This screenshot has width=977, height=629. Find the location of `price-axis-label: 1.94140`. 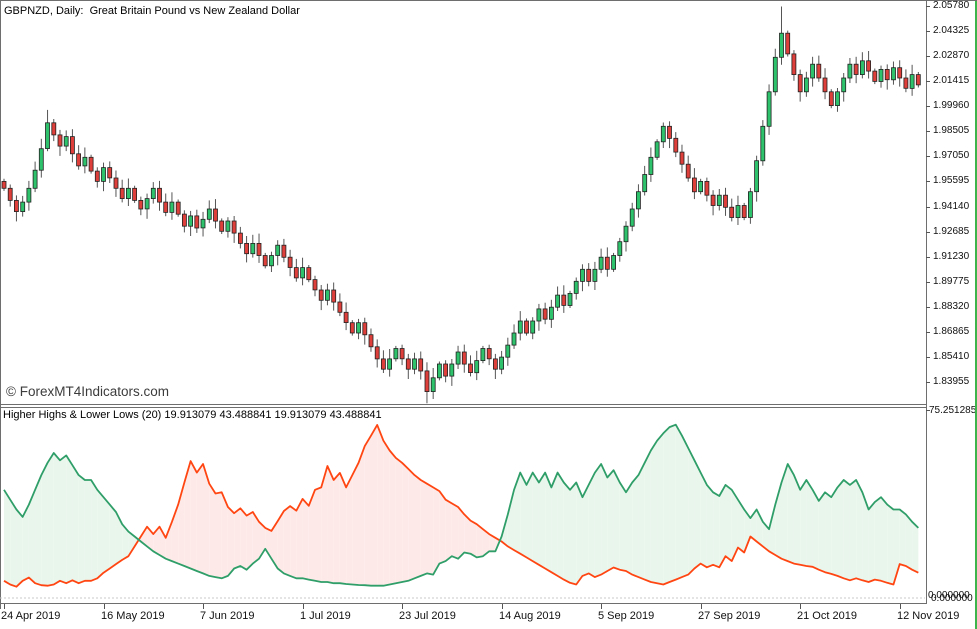

price-axis-label: 1.94140 is located at coordinates (951, 206).